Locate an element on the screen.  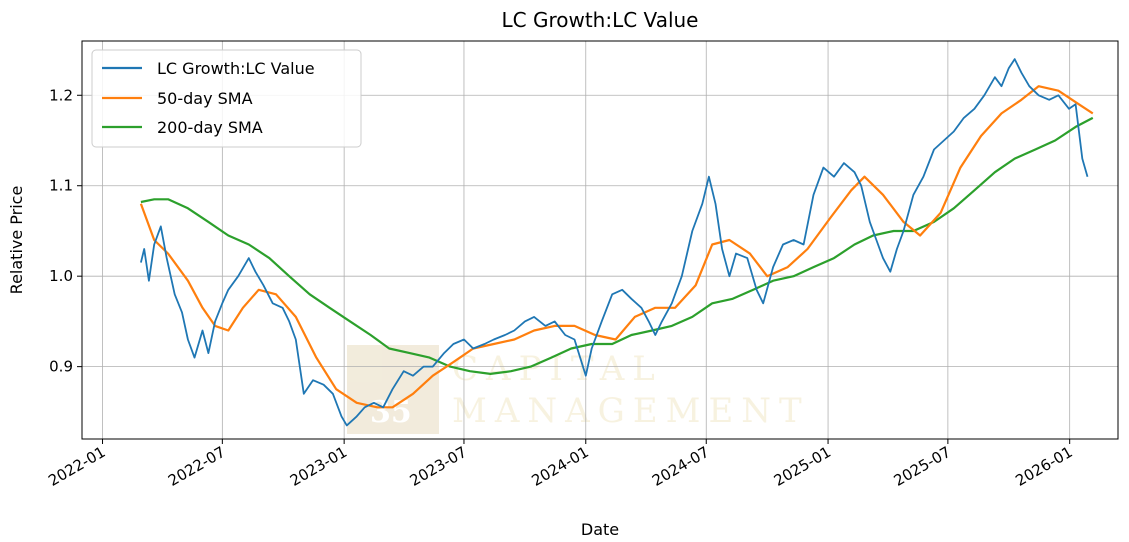
watermark: 35 CAPITAL MANAGEMENT is located at coordinates (578, 389).